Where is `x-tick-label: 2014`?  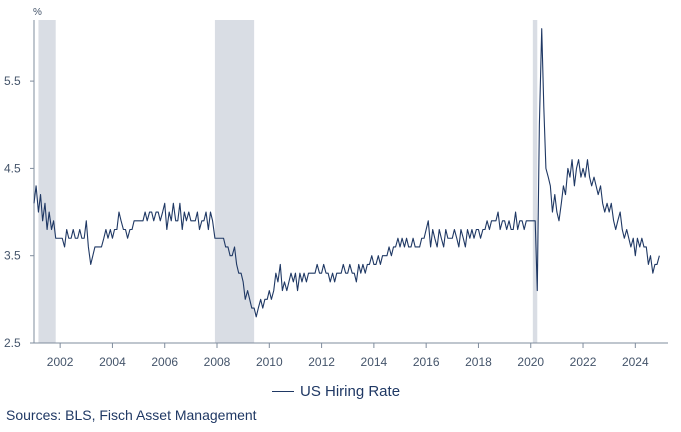 x-tick-label: 2014 is located at coordinates (374, 362).